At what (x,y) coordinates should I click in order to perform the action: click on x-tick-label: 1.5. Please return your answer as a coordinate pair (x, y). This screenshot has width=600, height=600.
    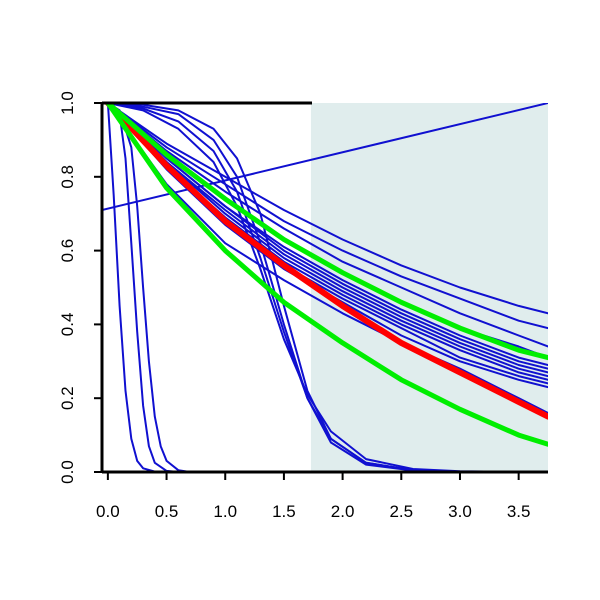
    Looking at the image, I should click on (284, 511).